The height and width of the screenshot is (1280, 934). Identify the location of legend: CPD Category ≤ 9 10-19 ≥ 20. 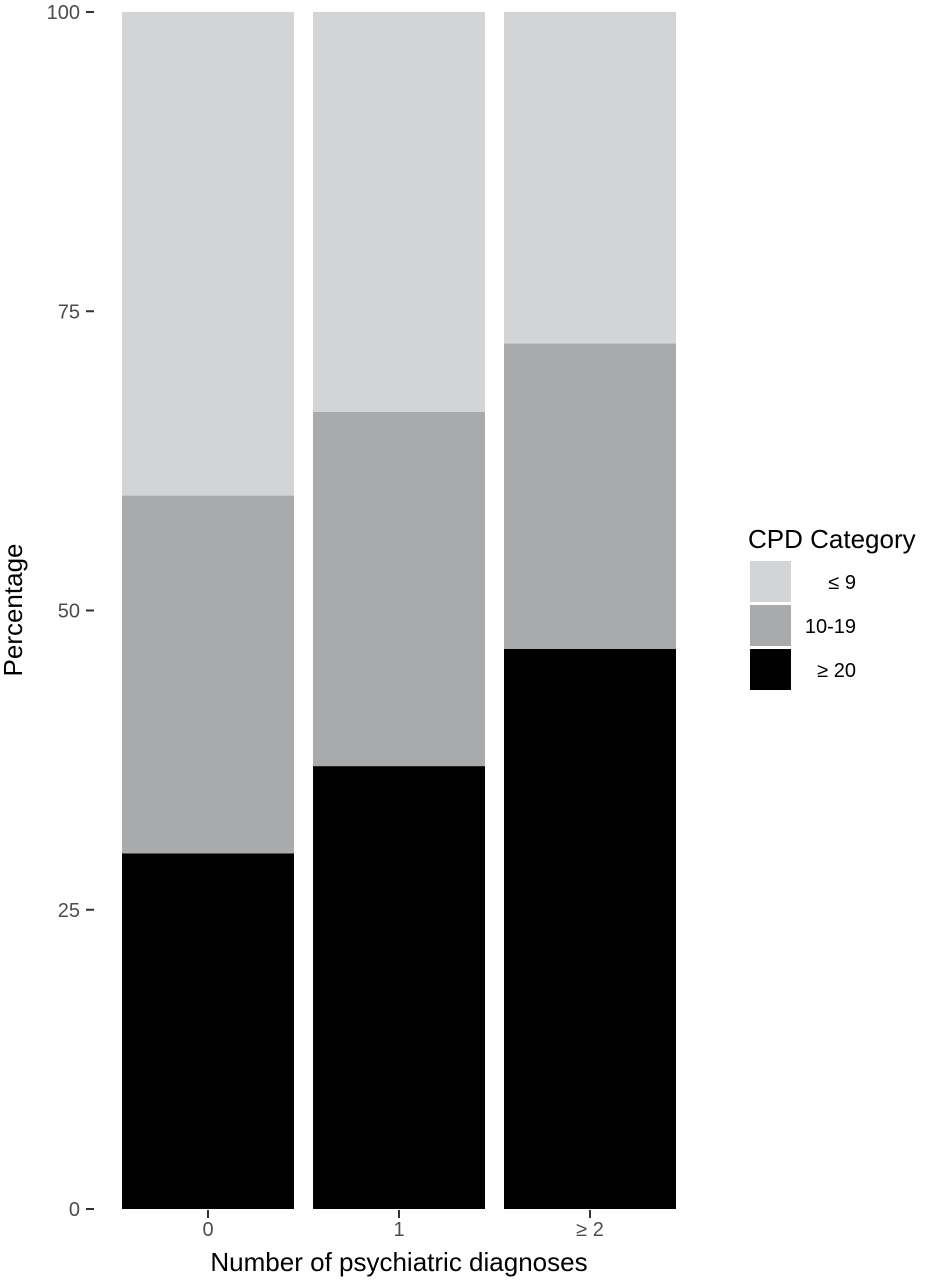
(832, 607).